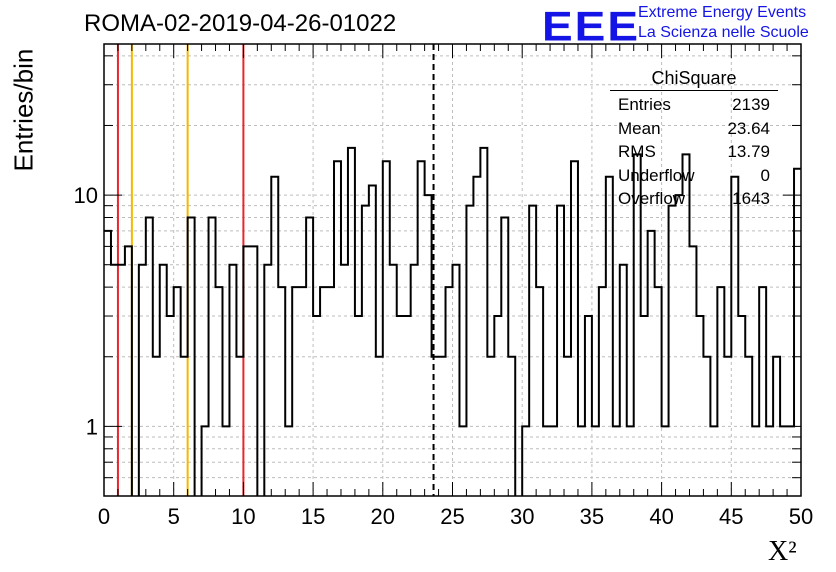  I want to click on x-tick-label: 35, so click(592, 516).